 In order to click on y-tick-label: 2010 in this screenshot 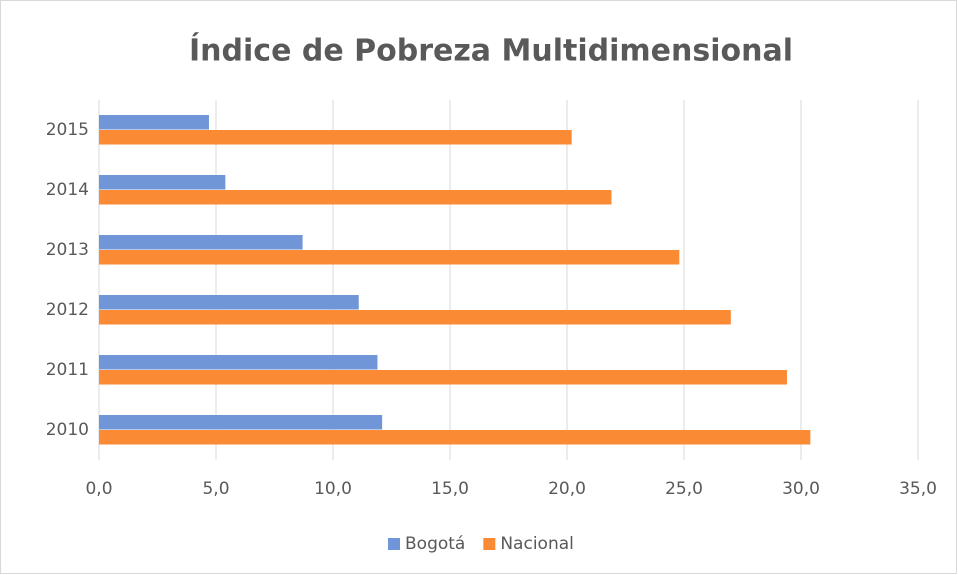, I will do `click(67, 430)`.